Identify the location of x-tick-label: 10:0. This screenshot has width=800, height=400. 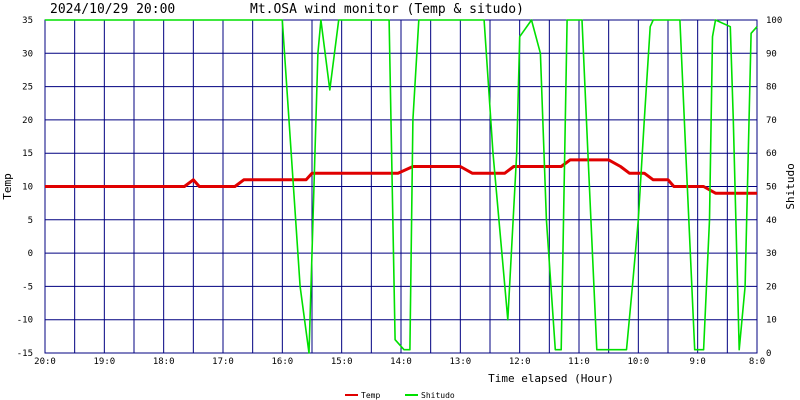
(638, 362).